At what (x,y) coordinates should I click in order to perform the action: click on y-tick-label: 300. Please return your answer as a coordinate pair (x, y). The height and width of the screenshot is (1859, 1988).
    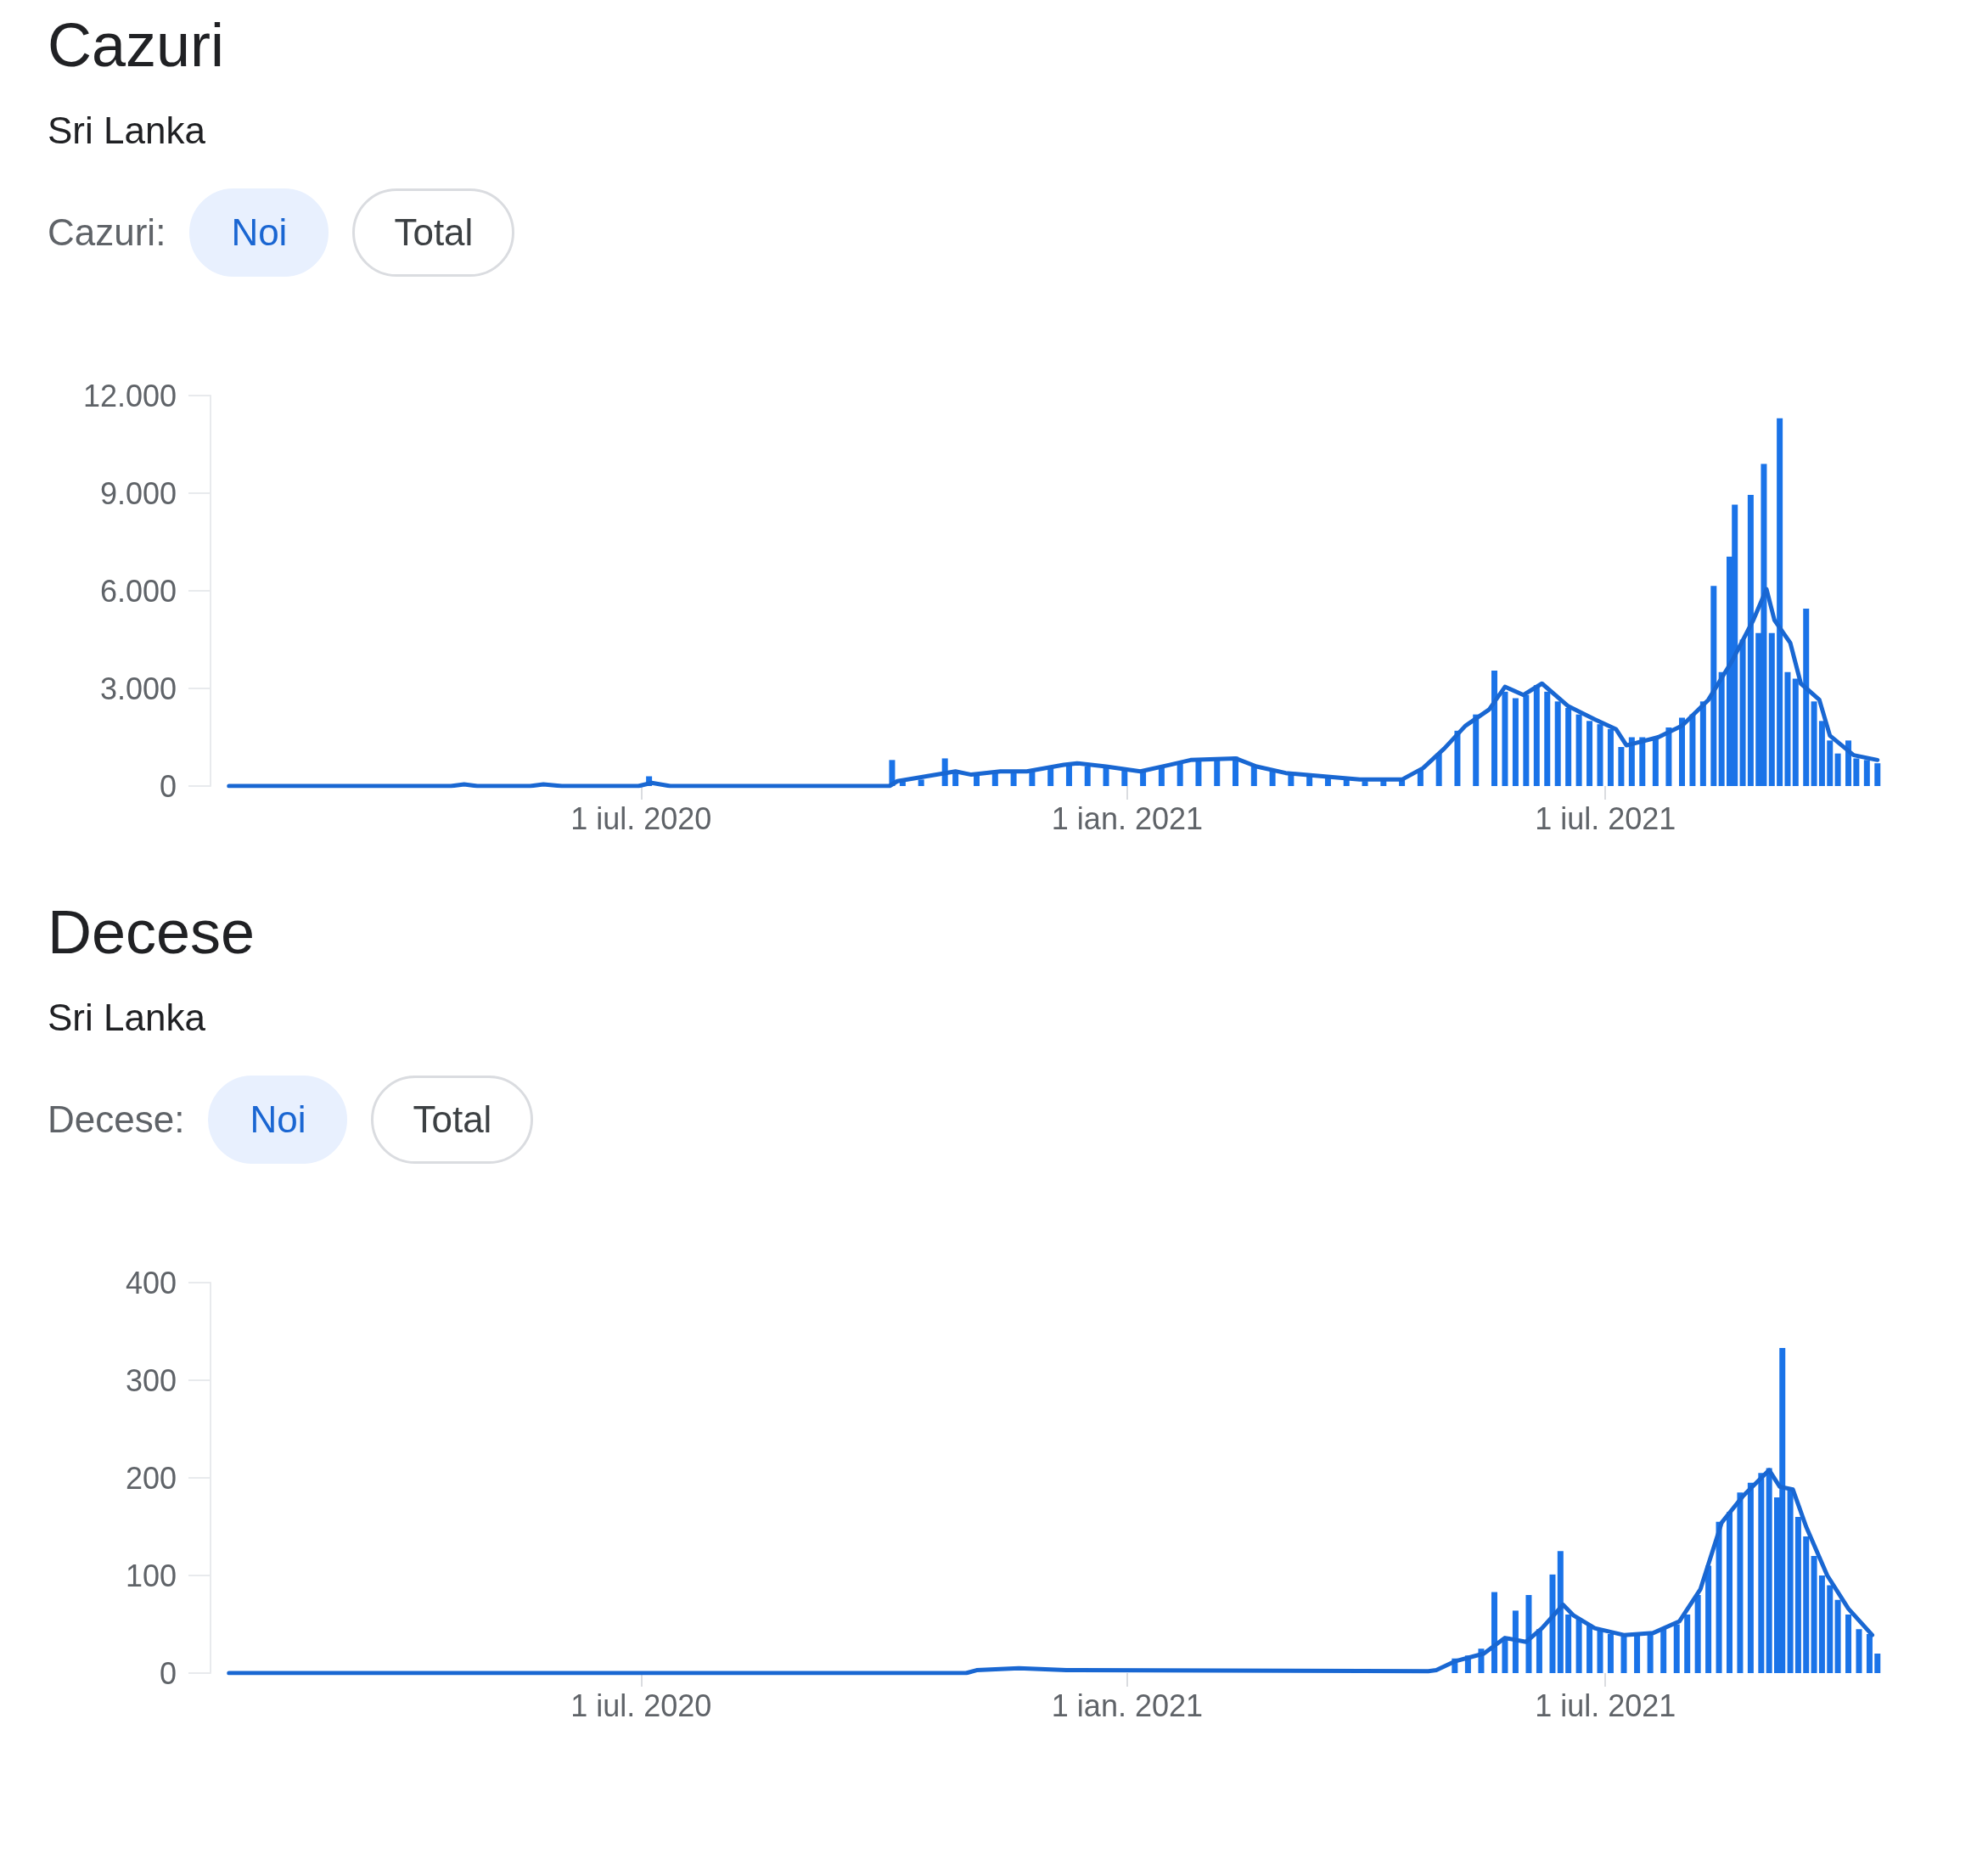
    Looking at the image, I should click on (151, 1380).